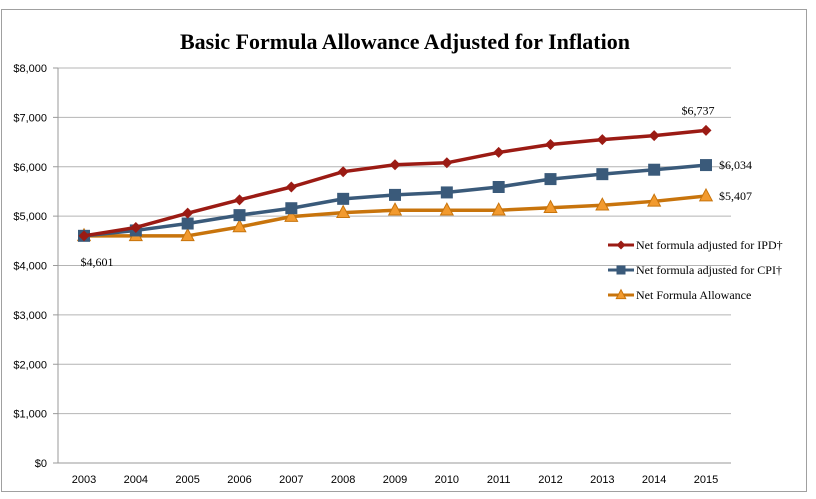 The height and width of the screenshot is (499, 816). Describe the element at coordinates (602, 480) in the screenshot. I see `x-tick-label: 2013` at that location.